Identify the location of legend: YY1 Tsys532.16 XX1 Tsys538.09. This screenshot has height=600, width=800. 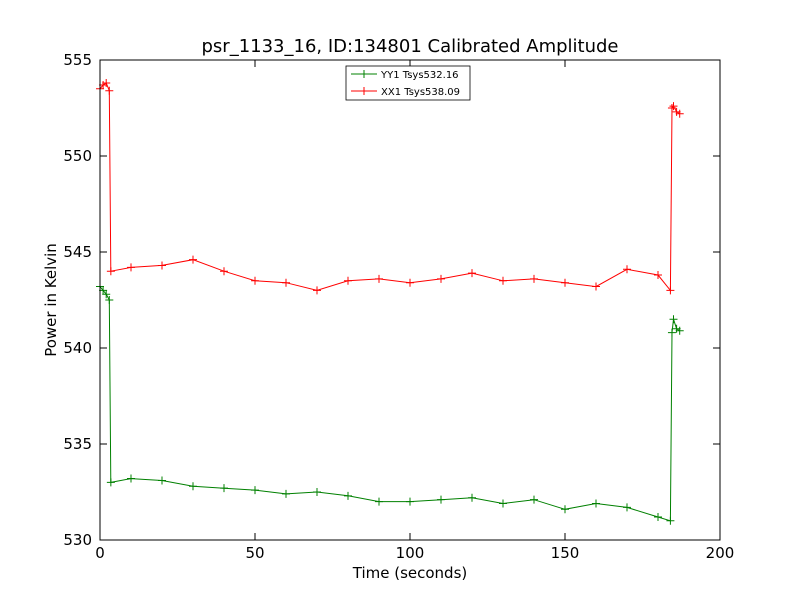
(408, 83).